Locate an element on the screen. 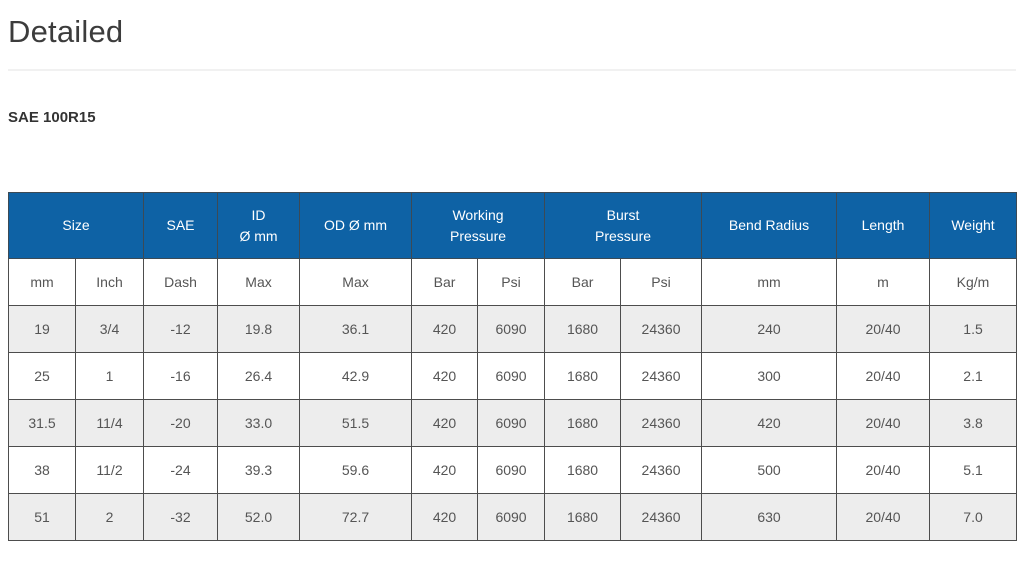 The width and height of the screenshot is (1024, 565). table-cell: 51 is located at coordinates (42, 517).